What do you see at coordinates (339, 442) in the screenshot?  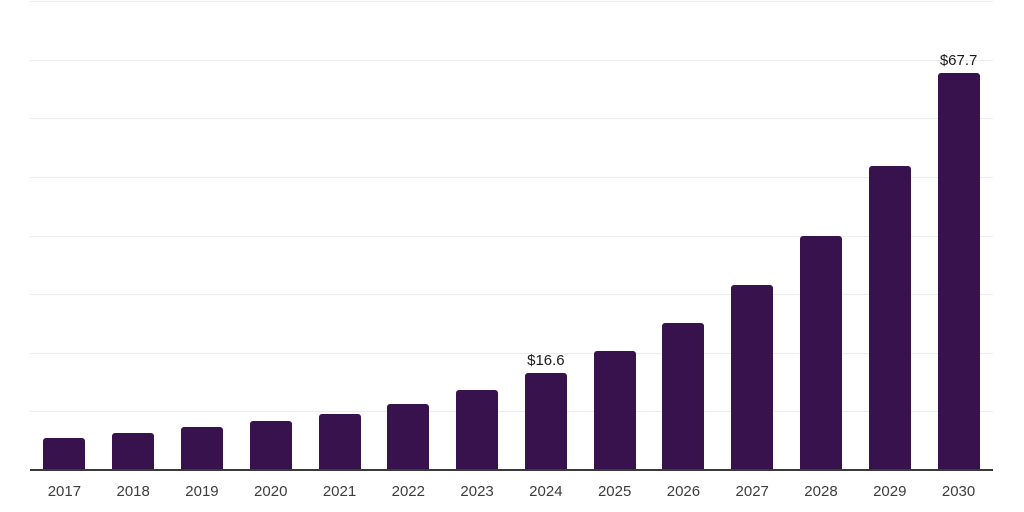 I see `bar-2021` at bounding box center [339, 442].